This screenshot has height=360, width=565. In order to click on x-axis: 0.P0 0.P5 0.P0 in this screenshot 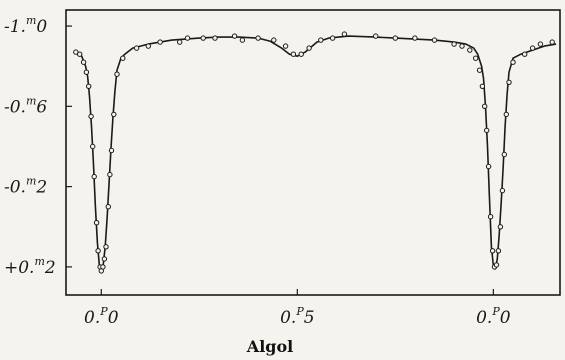, I will do `click(297, 308)`.